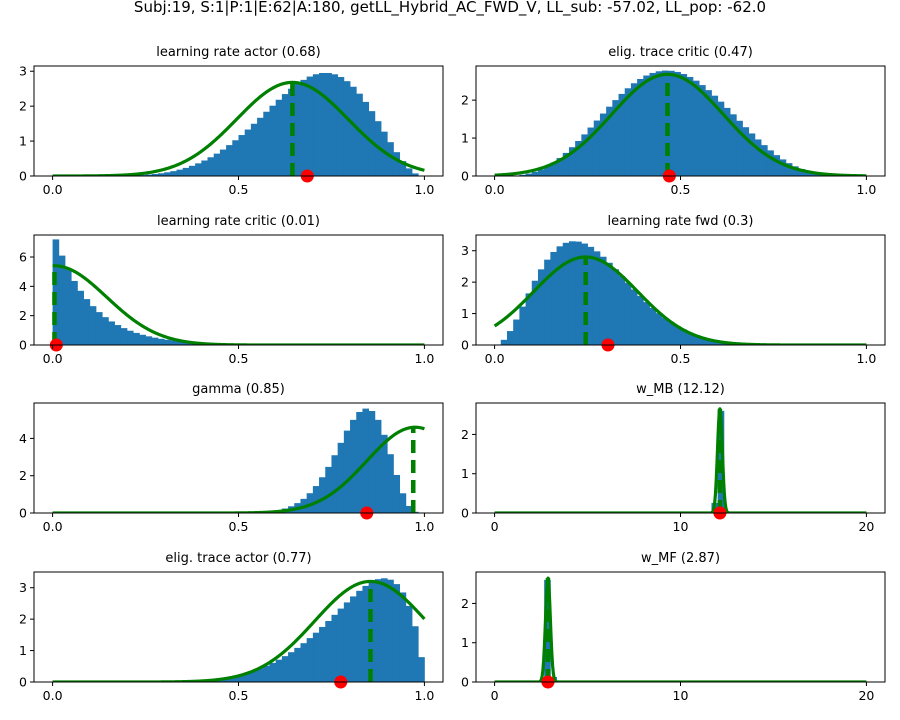  I want to click on x-tick-label: 0, so click(495, 526).